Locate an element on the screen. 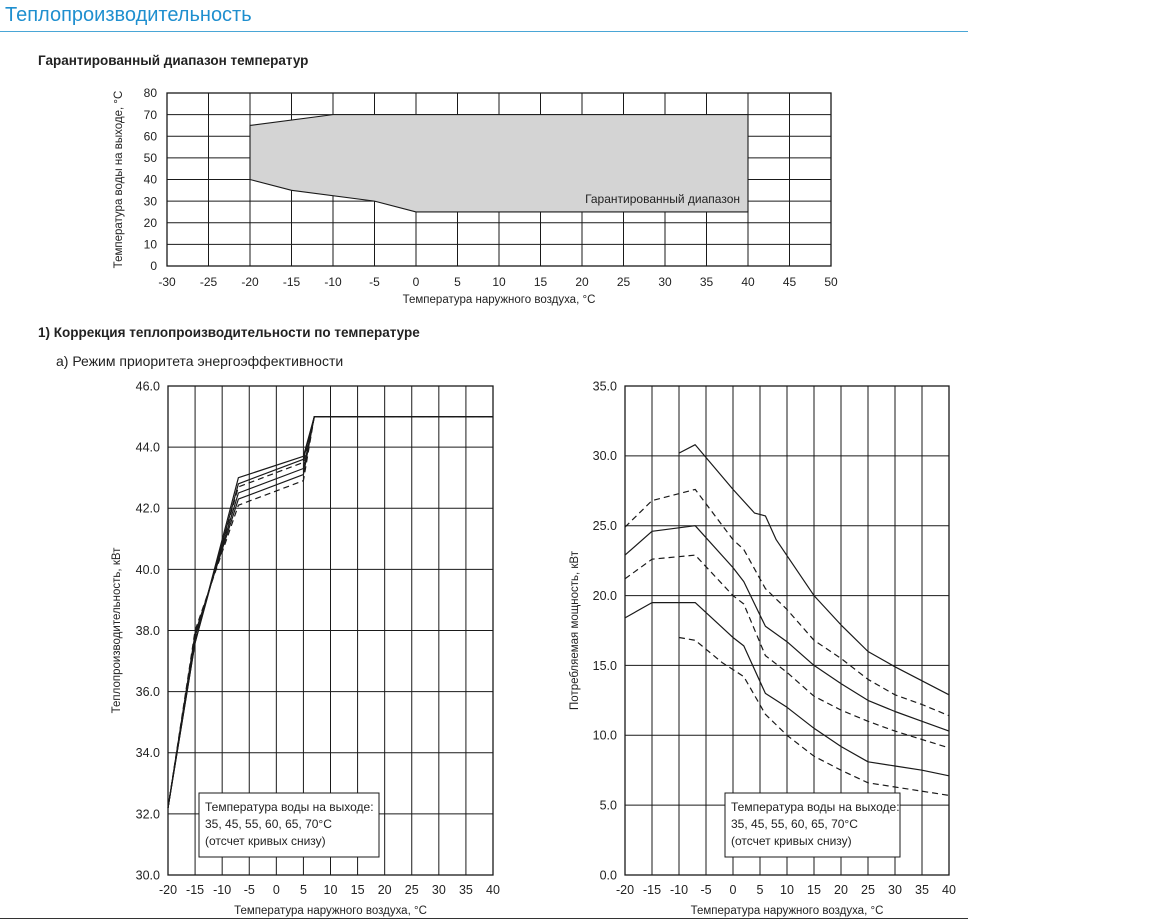 Image resolution: width=1152 pixels, height=922 pixels. y-axis-label: Потребляемая мощность, кВт is located at coordinates (575, 630).